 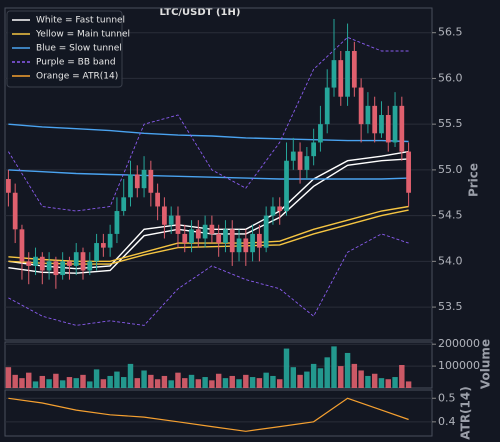 What do you see at coordinates (486, 364) in the screenshot?
I see `y-axis-label: Volume` at bounding box center [486, 364].